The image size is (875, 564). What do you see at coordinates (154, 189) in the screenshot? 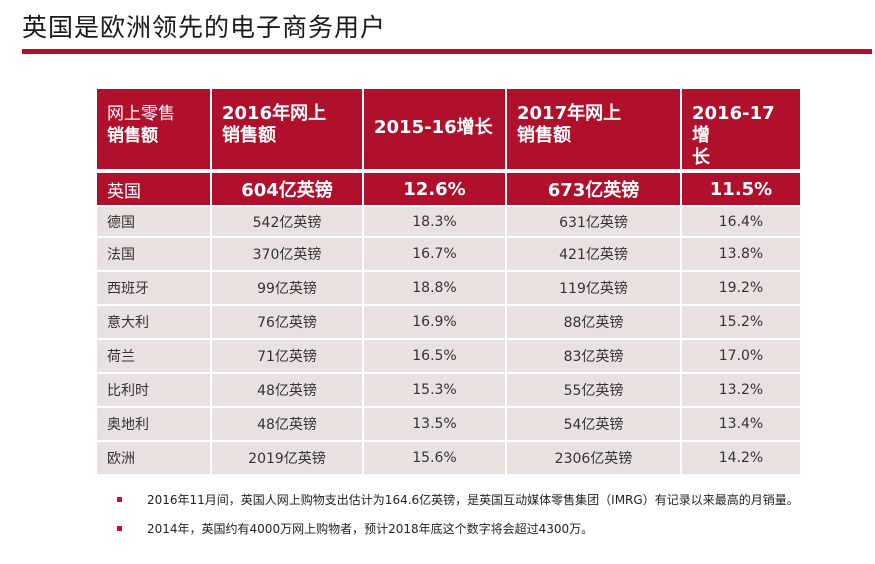
I see `table-cell: 英国` at bounding box center [154, 189].